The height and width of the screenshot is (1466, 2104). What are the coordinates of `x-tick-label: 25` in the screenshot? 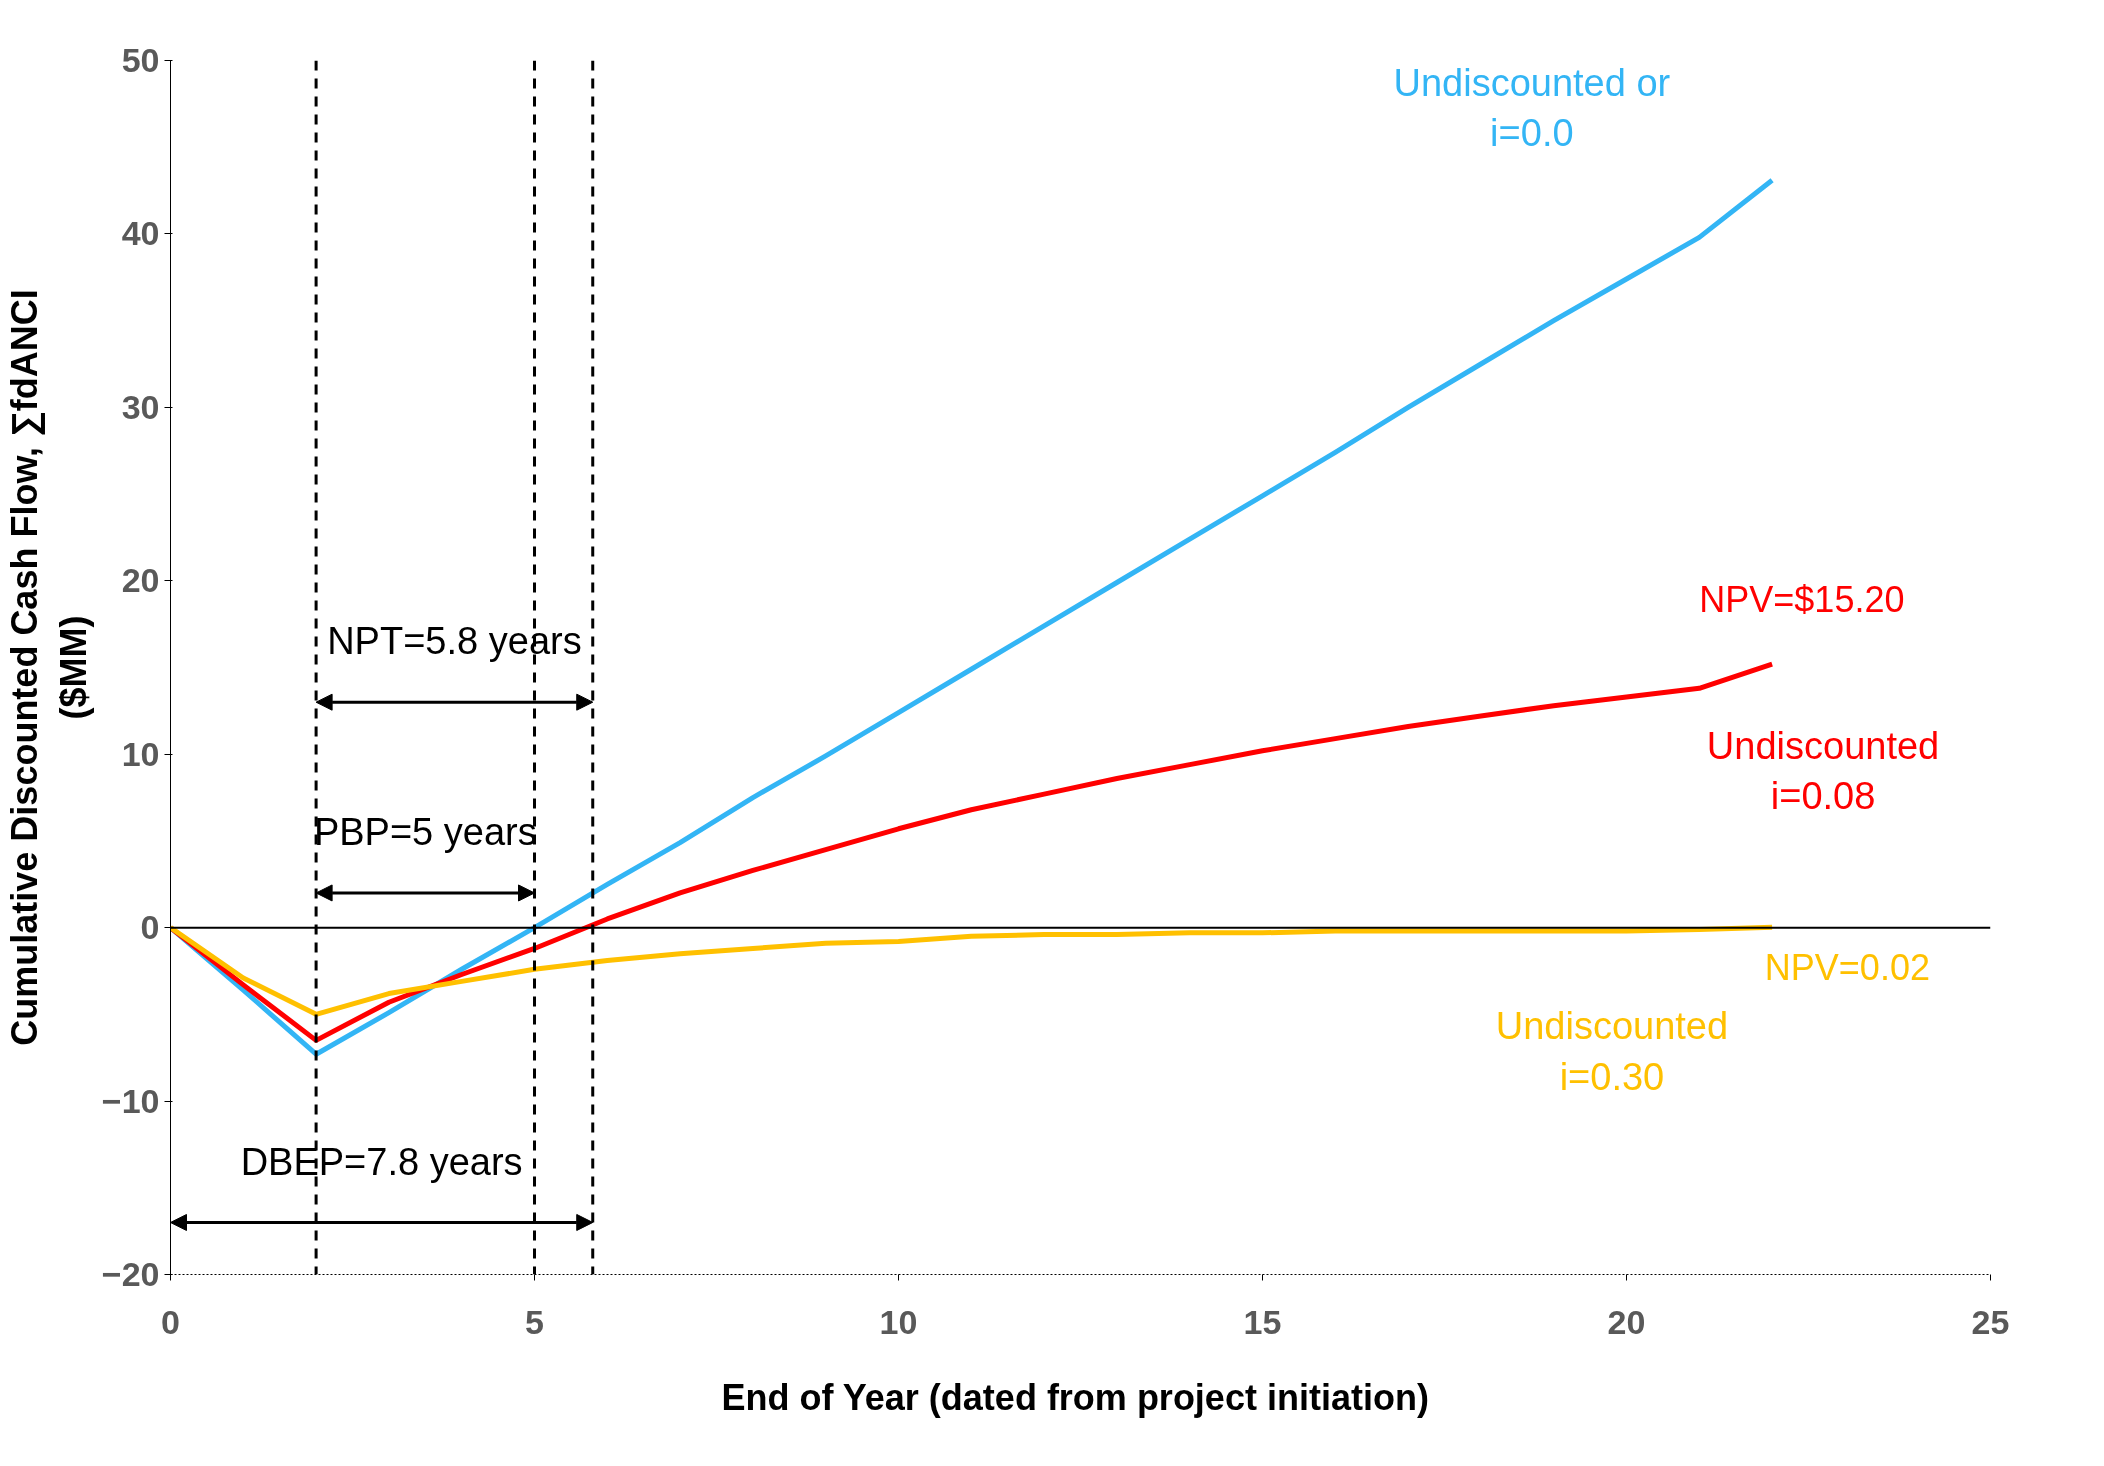 It's located at (1990, 1321).